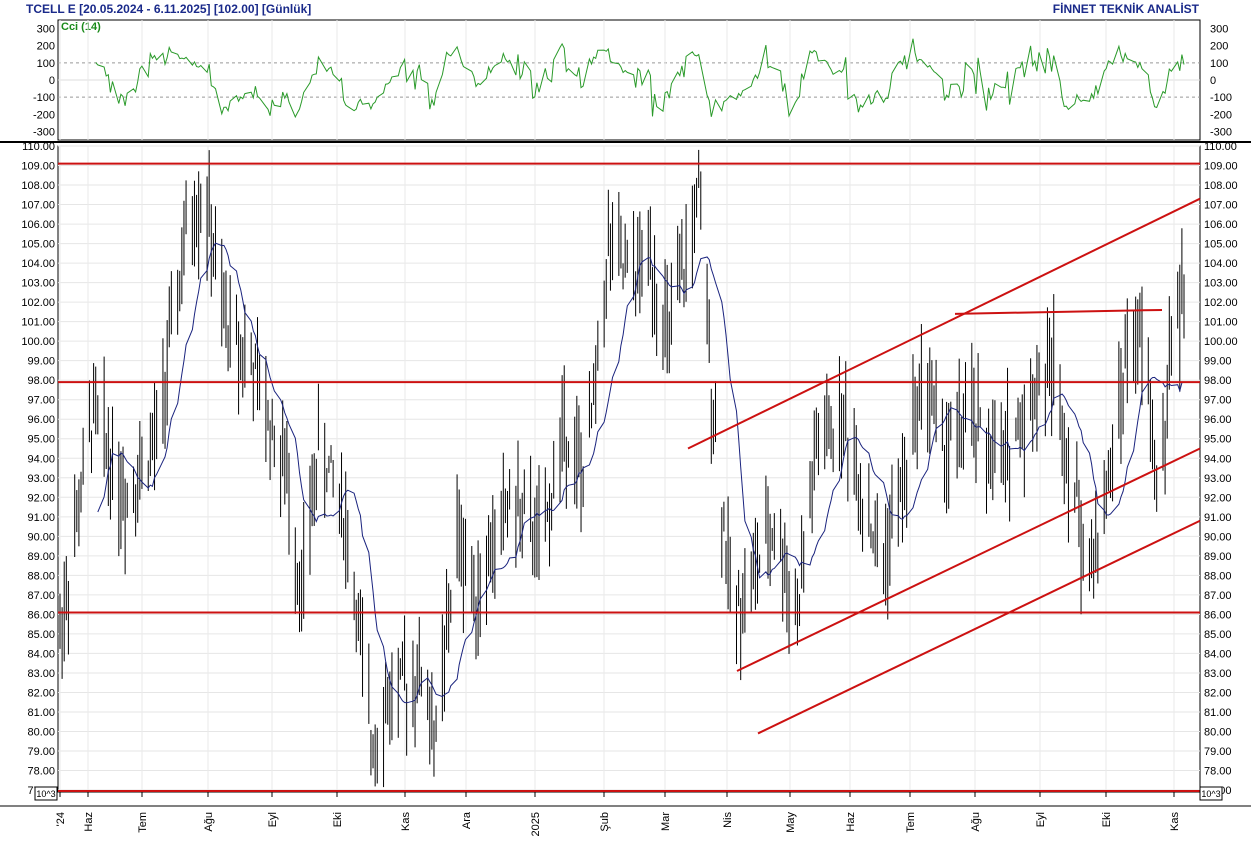 Image resolution: width=1251 pixels, height=841 pixels. I want to click on price-tick-left: 108.00, so click(38, 186).